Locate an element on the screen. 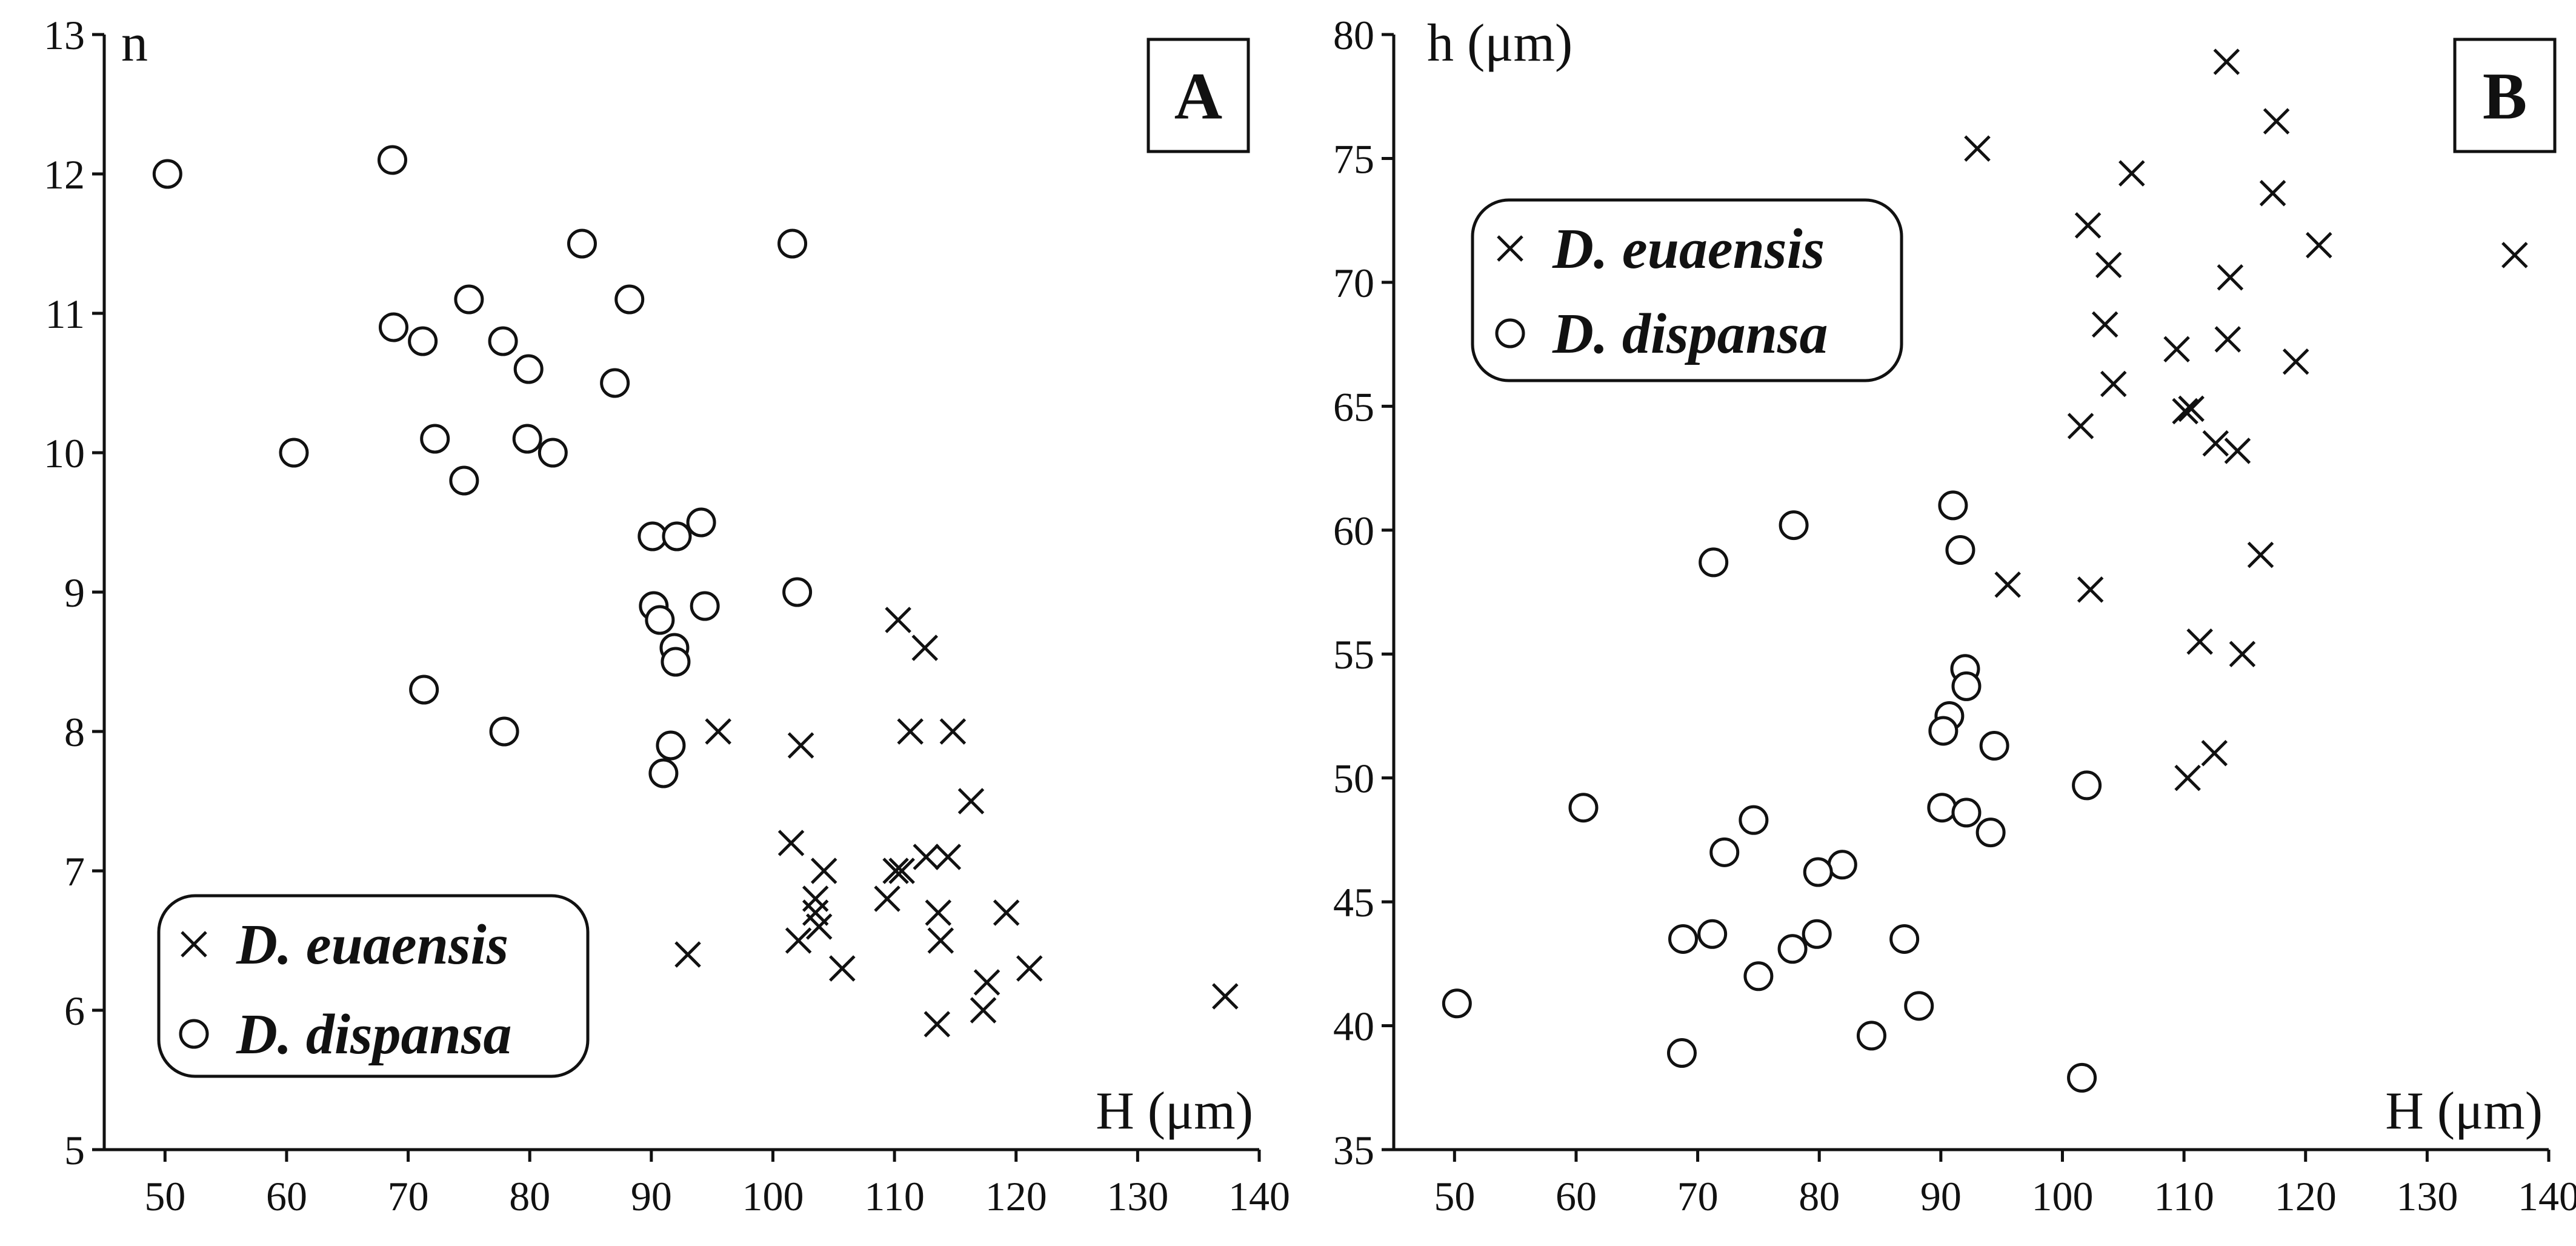 Image resolution: width=2576 pixels, height=1246 pixels. panel-b-x-tick-label: 100 is located at coordinates (2062, 1196).